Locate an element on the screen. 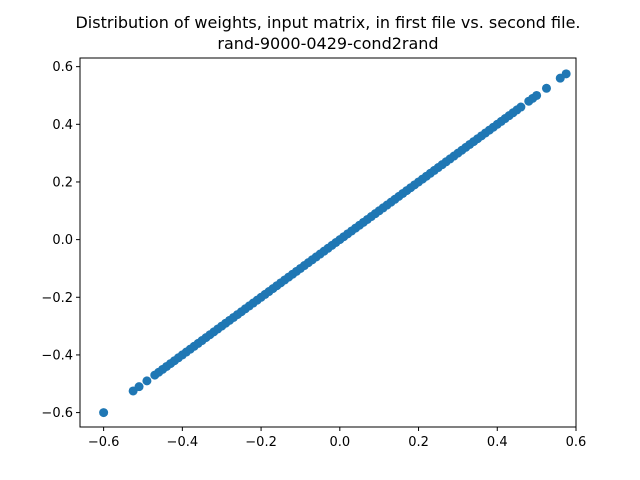  x-tick-label: 0.0 is located at coordinates (339, 442).